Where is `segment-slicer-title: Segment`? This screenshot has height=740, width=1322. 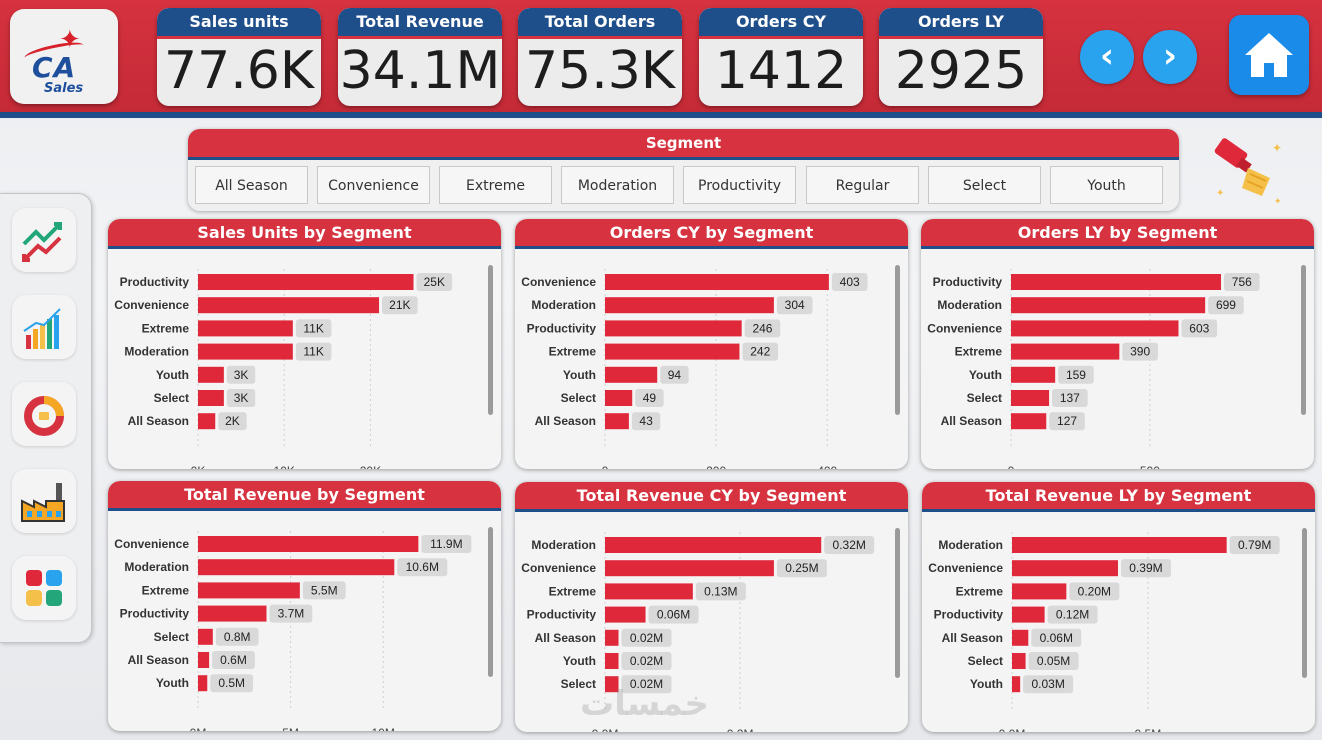
segment-slicer-title: Segment is located at coordinates (683, 144).